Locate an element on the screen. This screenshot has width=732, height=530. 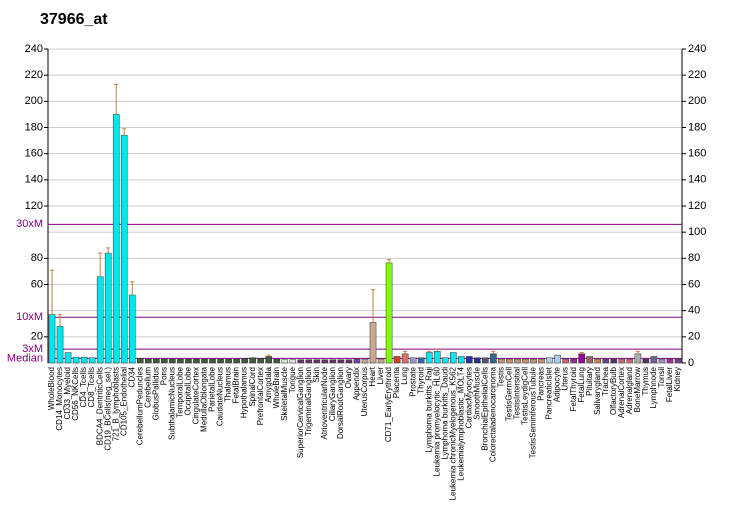
y-tick-label: 60 is located at coordinates (37, 284).